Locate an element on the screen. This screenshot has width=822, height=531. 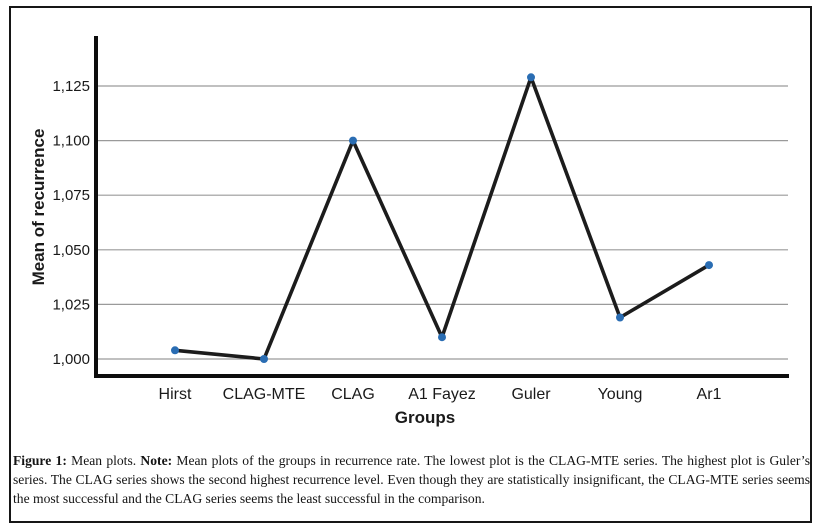
figure-label: Figure 1: is located at coordinates (40, 460).